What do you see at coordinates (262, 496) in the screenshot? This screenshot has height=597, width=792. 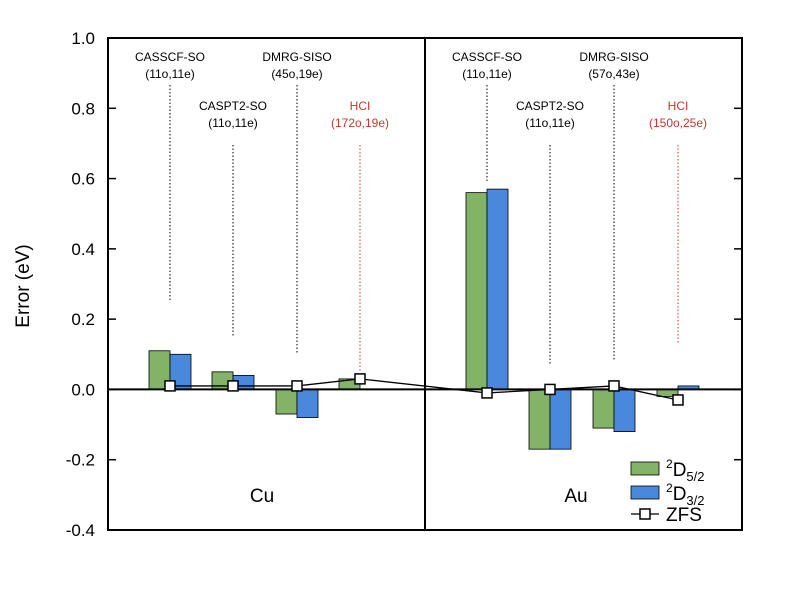 I see `element-label: Cu` at bounding box center [262, 496].